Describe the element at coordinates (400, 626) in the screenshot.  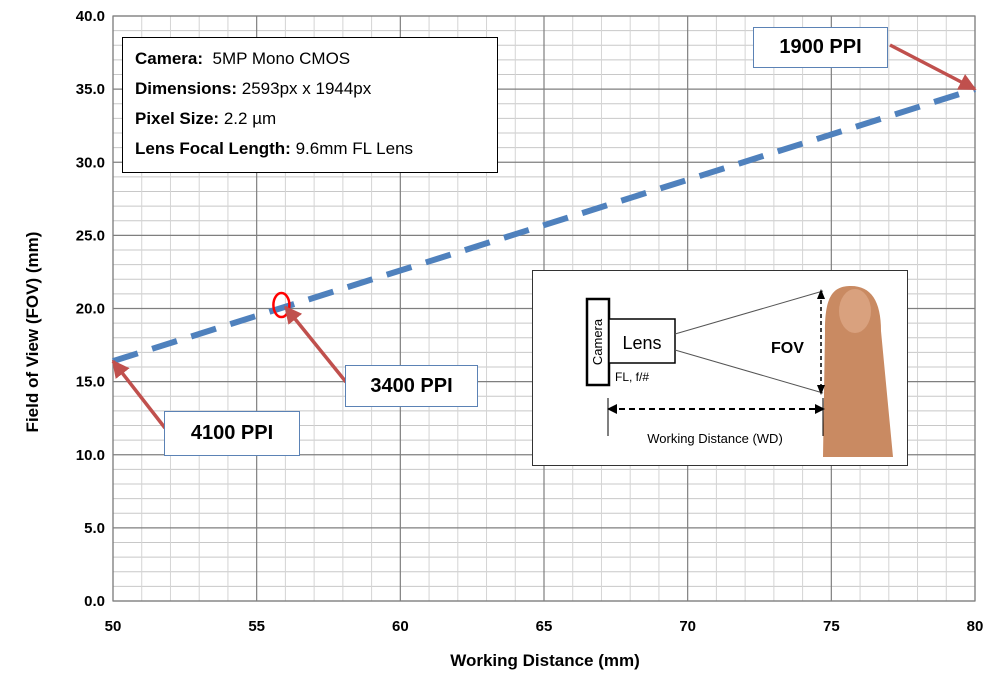
I see `x-tick-label: 60` at that location.